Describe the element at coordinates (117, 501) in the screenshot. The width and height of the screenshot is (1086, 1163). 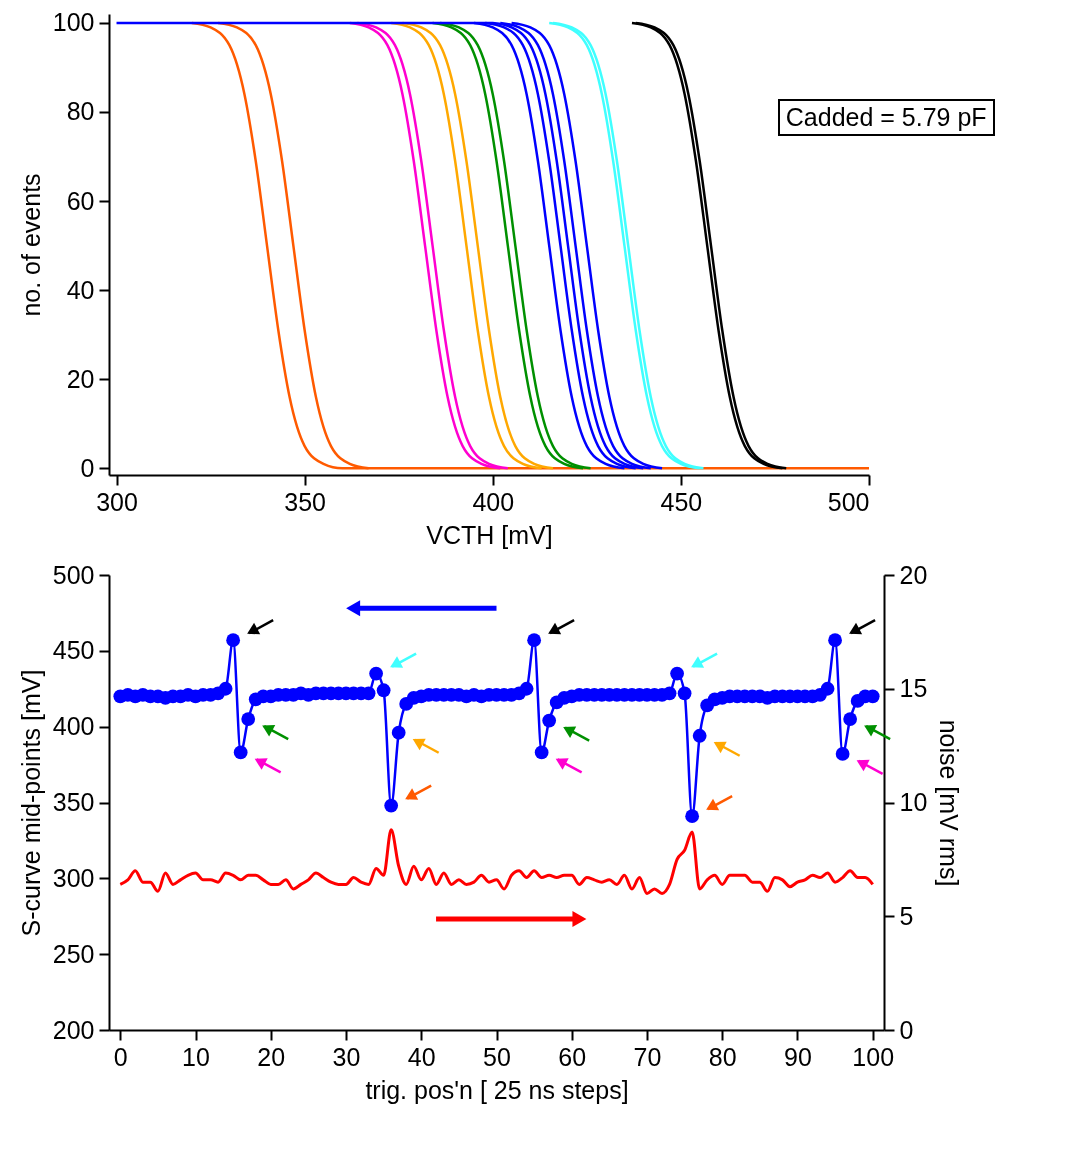
I see `x-tick-label: 300` at that location.